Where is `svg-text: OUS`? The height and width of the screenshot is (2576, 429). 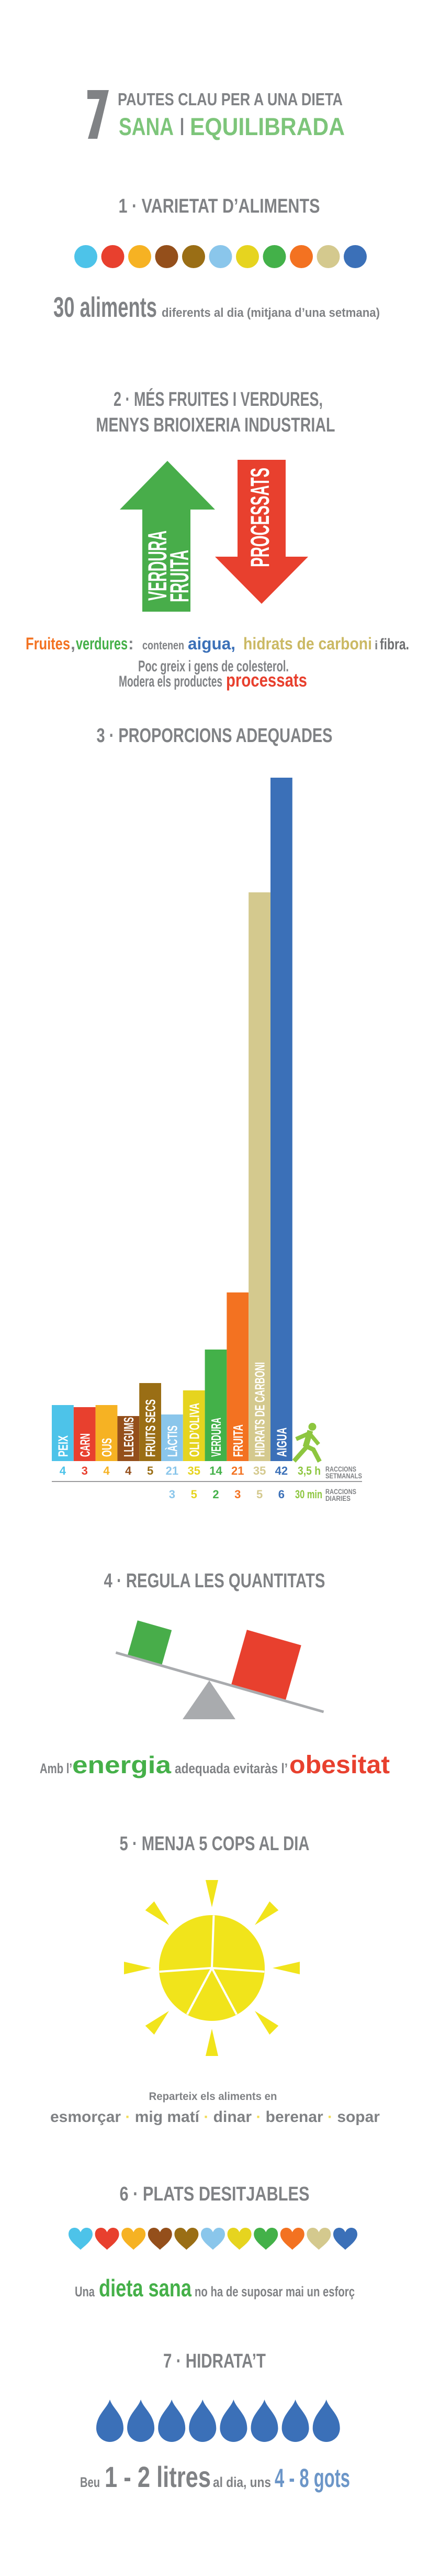
svg-text: OUS is located at coordinates (107, 1447).